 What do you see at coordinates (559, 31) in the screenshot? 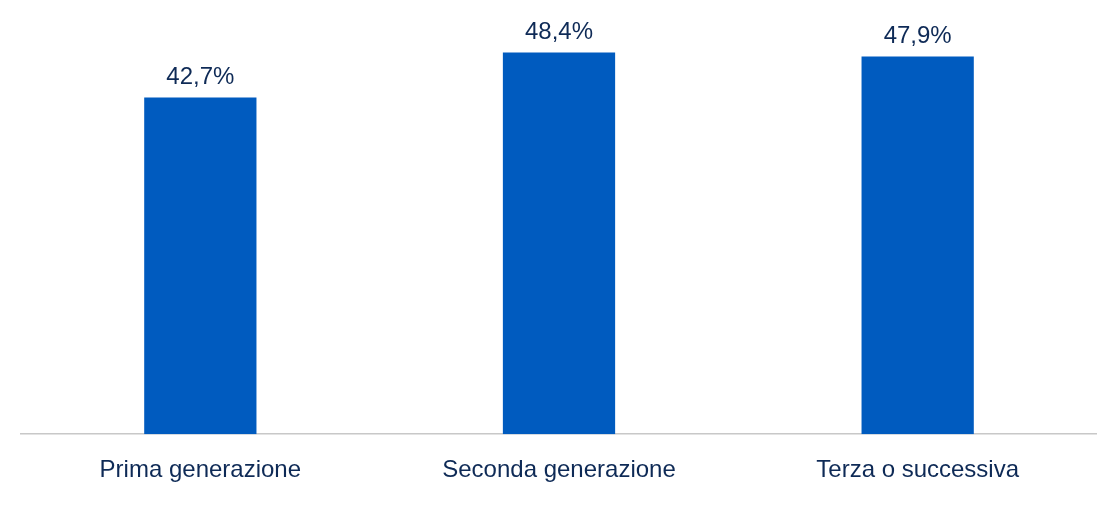
I see `data-label: 48,4%` at bounding box center [559, 31].